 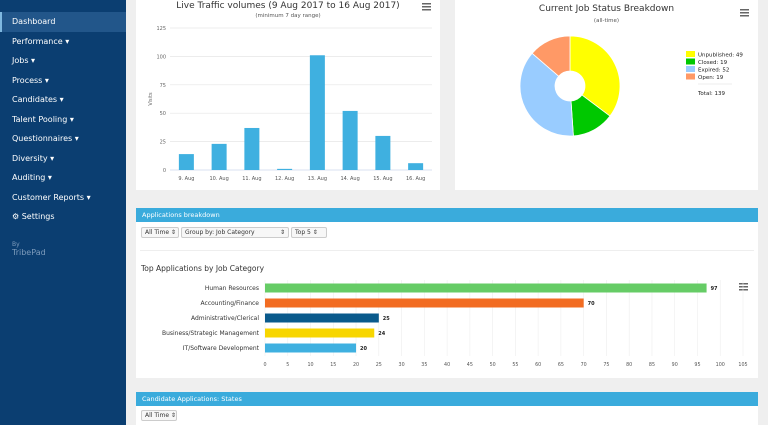 What do you see at coordinates (383, 152) in the screenshot?
I see `bar-15Aug` at bounding box center [383, 152].